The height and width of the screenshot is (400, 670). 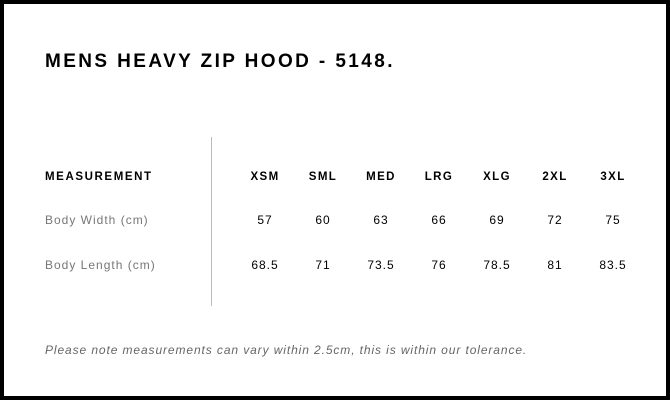 I want to click on table-cell: 69, so click(x=497, y=220).